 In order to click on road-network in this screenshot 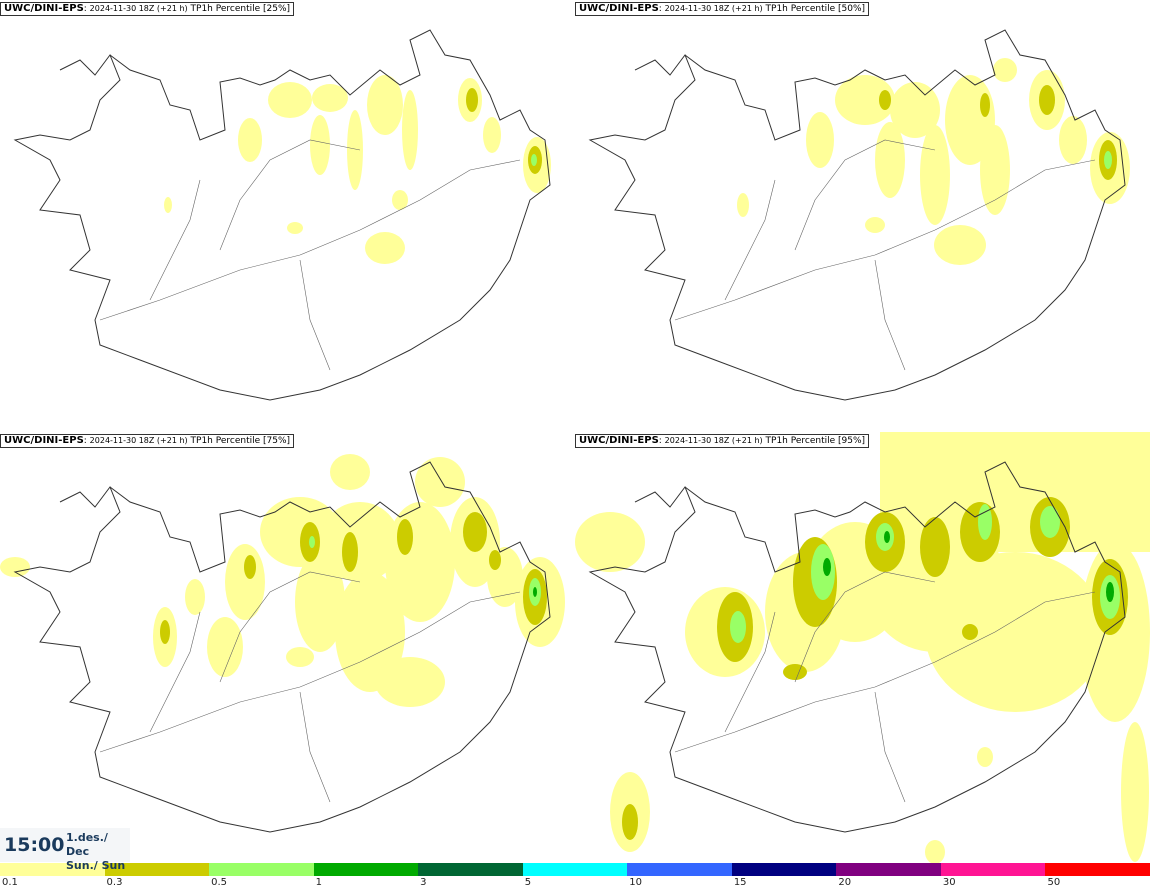, I will do `click(310, 255)`.